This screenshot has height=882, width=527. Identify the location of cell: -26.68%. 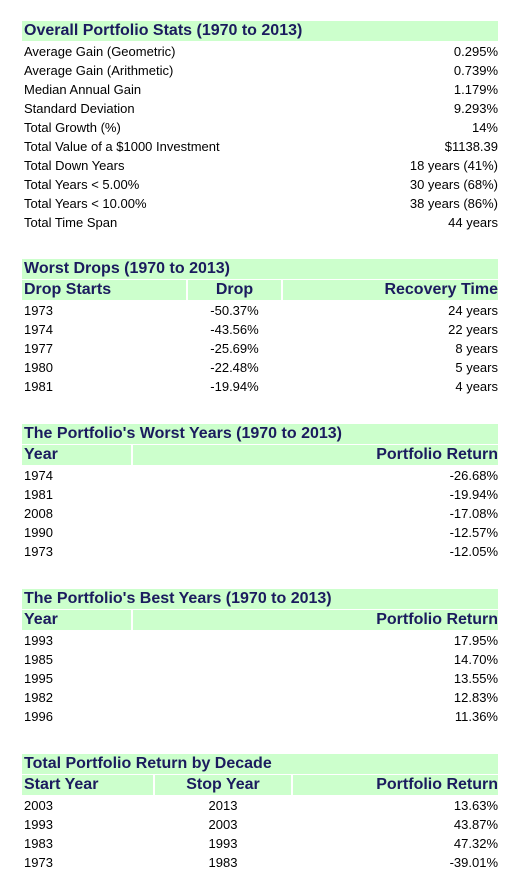
(473, 475).